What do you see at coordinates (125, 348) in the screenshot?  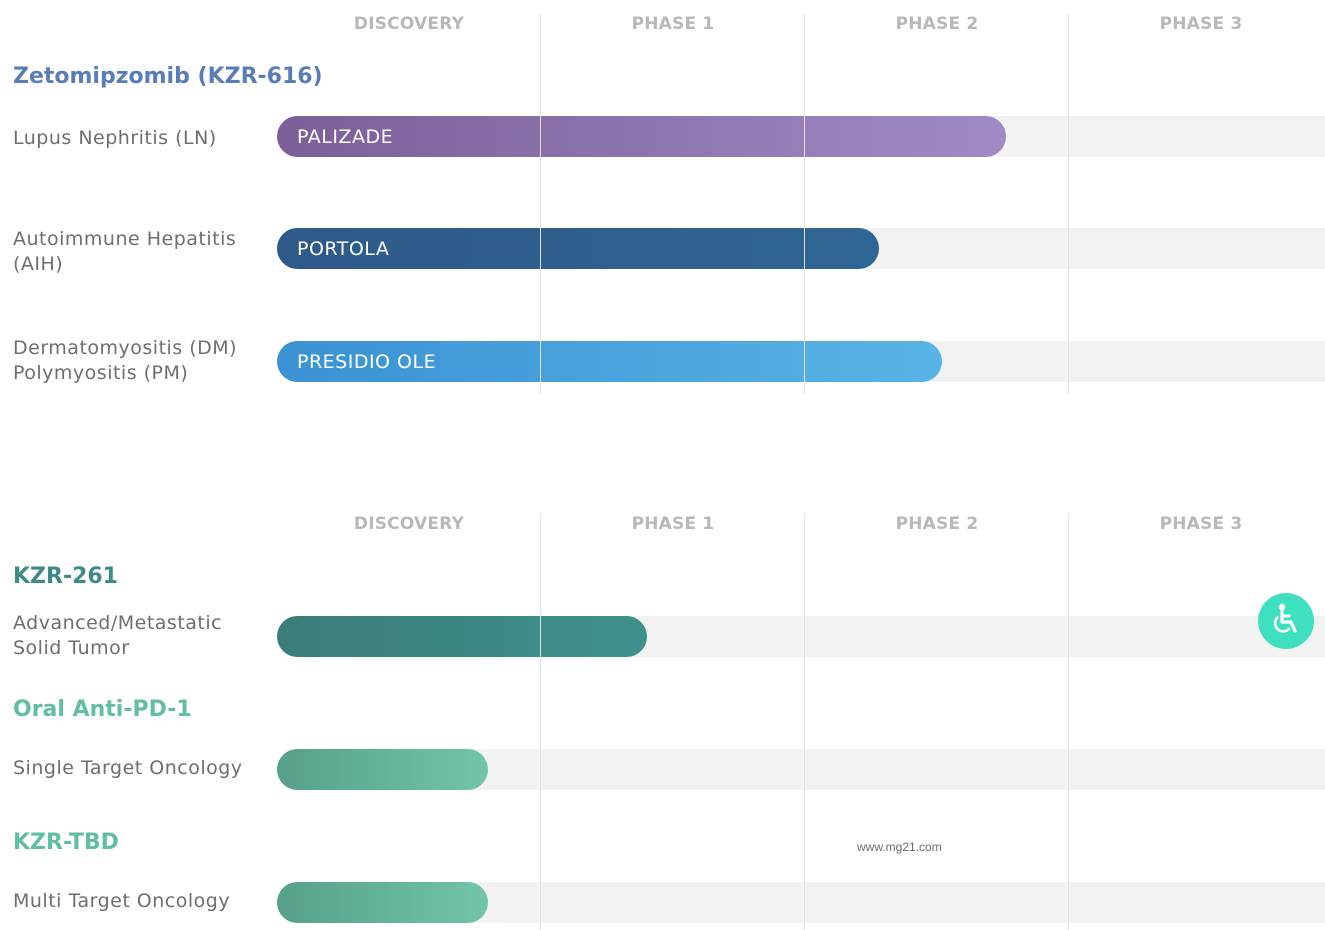 I see `indication-line: Dermatomyositis (DM)` at bounding box center [125, 348].